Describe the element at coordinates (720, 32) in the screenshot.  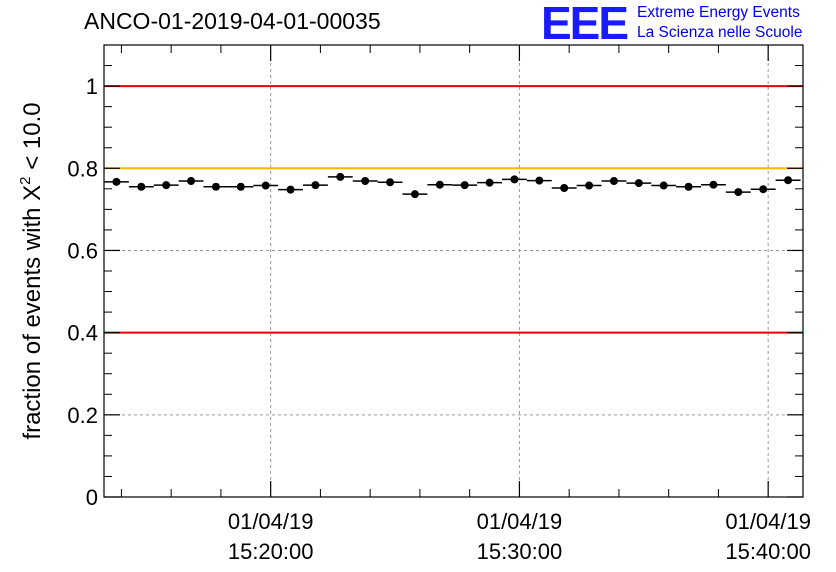
I see `logo-line-2: La Scienza nelle Scuole` at that location.